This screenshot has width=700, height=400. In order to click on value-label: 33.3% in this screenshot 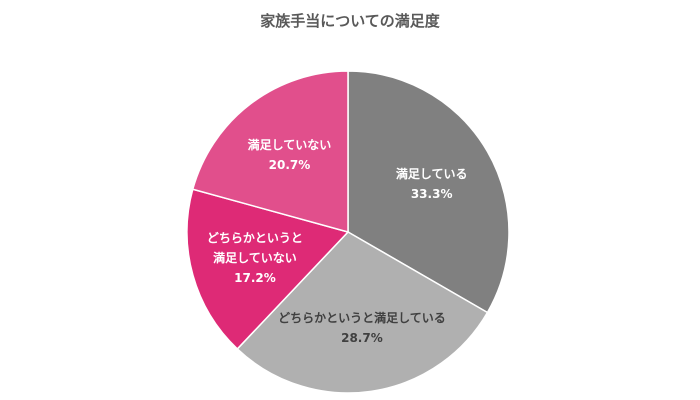, I will do `click(431, 193)`.